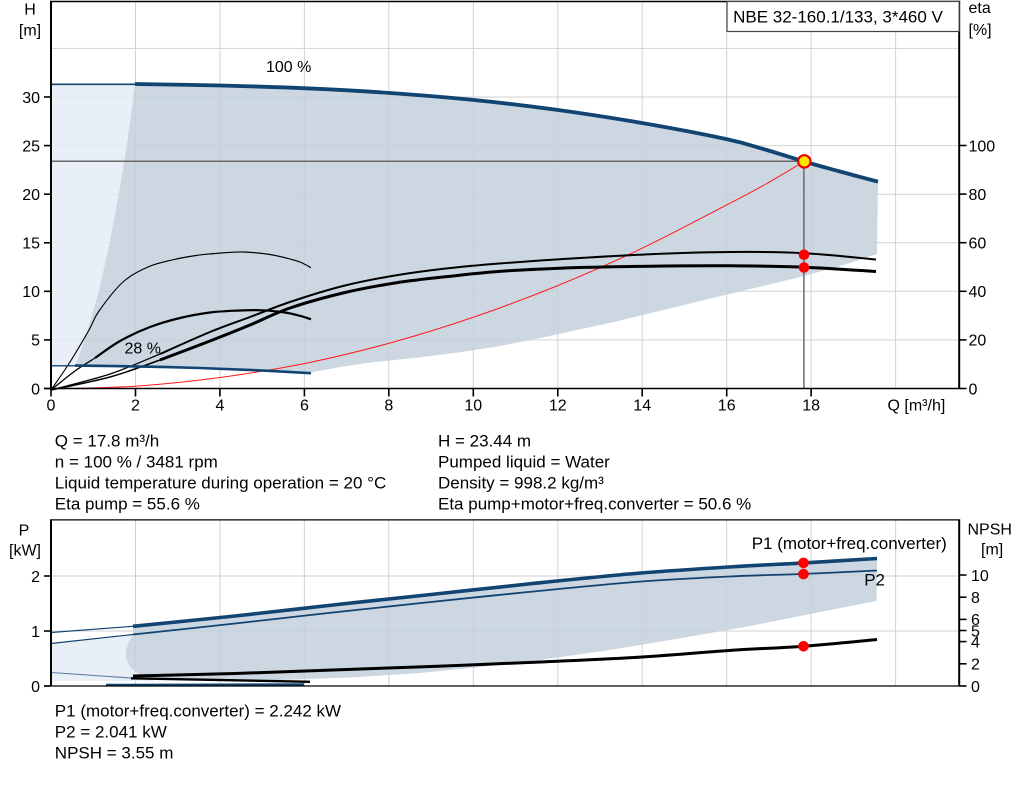 The height and width of the screenshot is (786, 1024). What do you see at coordinates (25, 551) in the screenshot?
I see `svg-text: [kW]` at bounding box center [25, 551].